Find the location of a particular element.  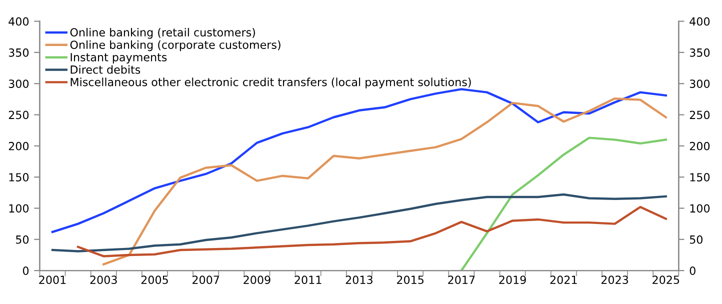

y2-tick-label: 50 is located at coordinates (696, 239).